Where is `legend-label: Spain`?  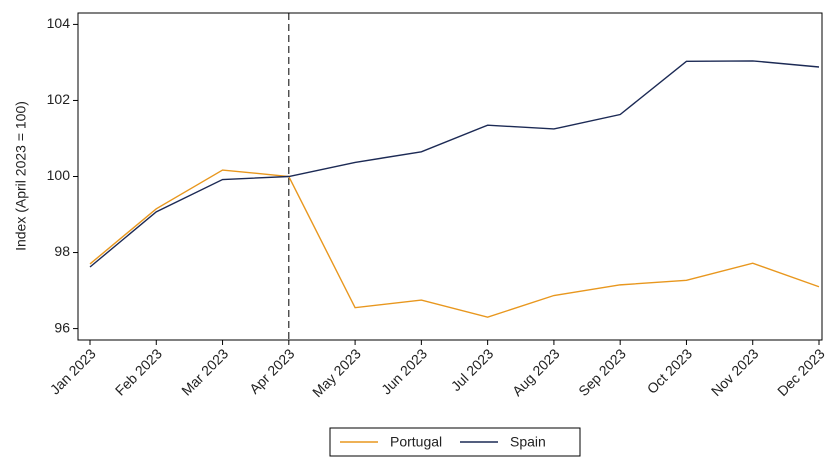 legend-label: Spain is located at coordinates (528, 442).